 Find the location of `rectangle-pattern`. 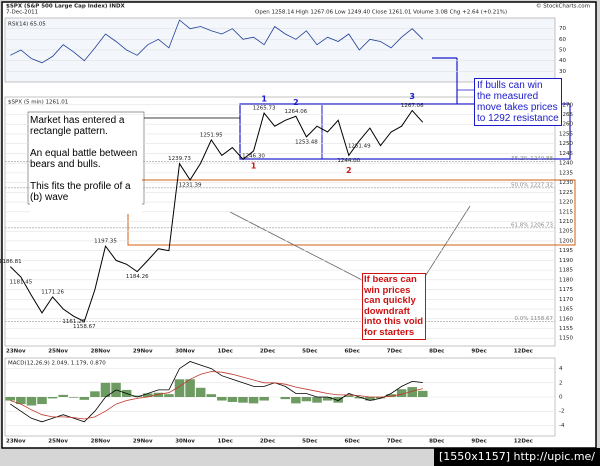

rectangle-pattern is located at coordinates (405, 131).